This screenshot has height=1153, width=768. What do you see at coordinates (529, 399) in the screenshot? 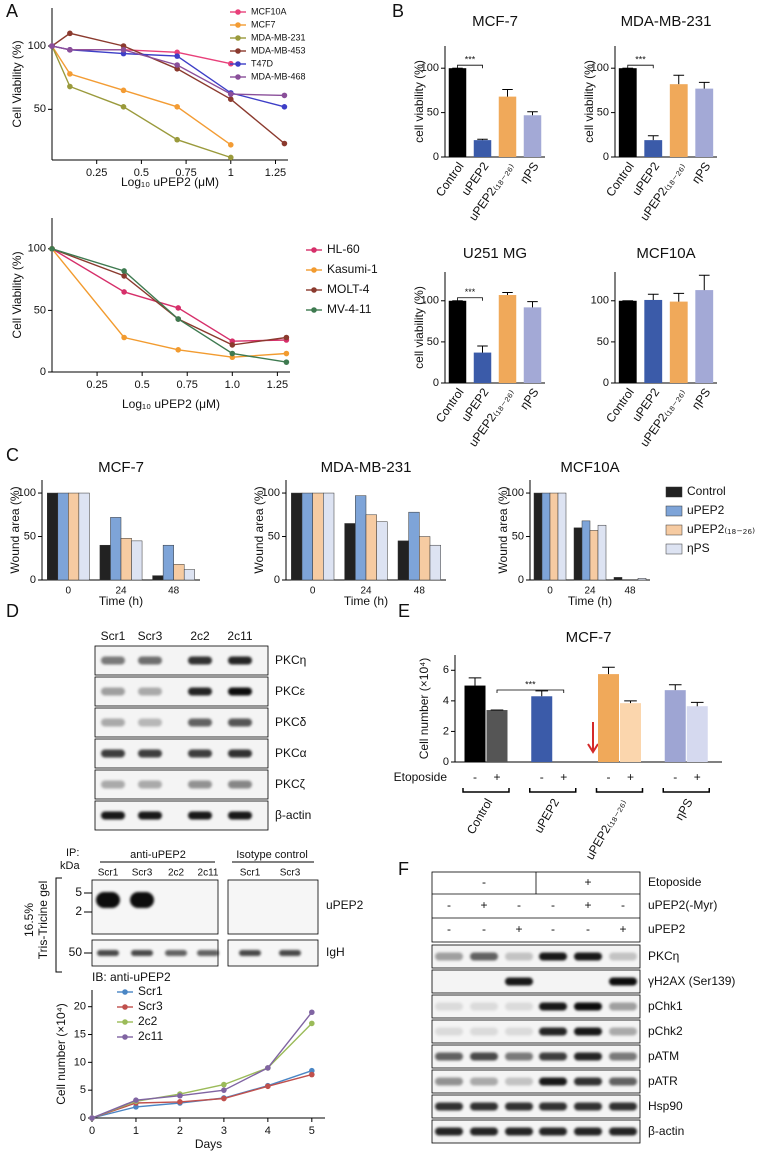
I see `x-tick-label: ηPS` at bounding box center [529, 399].